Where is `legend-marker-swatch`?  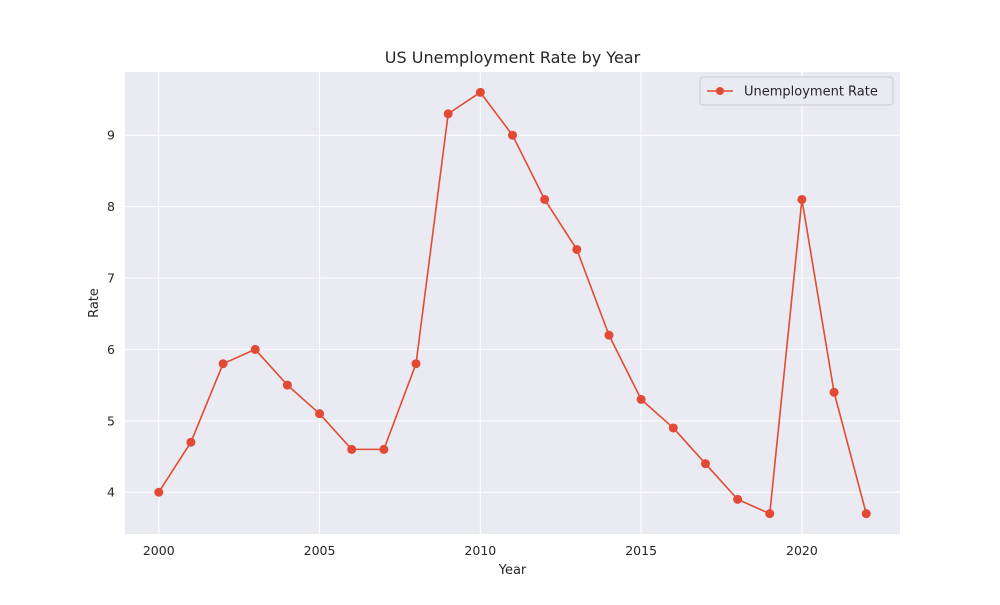
legend-marker-swatch is located at coordinates (720, 91).